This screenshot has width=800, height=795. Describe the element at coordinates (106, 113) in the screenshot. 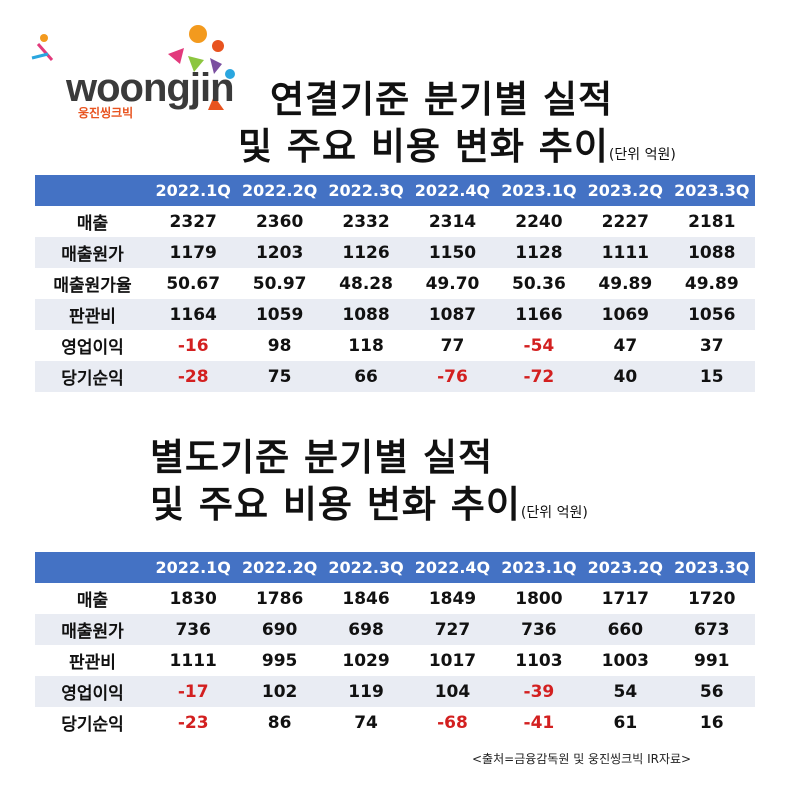

I see `logo-korean-name: 웅진씽크빅` at that location.